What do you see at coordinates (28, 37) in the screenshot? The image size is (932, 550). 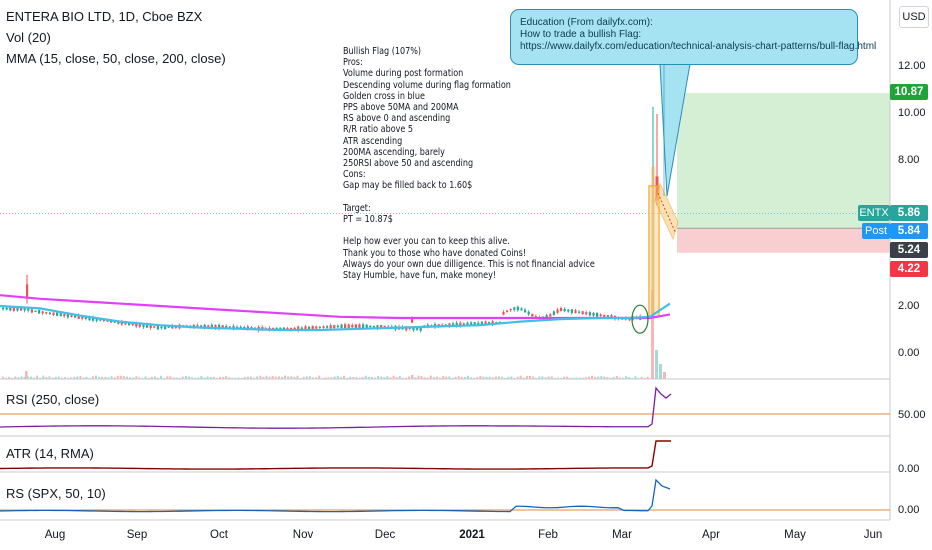 I see `volume-legend: Vol (20)` at bounding box center [28, 37].